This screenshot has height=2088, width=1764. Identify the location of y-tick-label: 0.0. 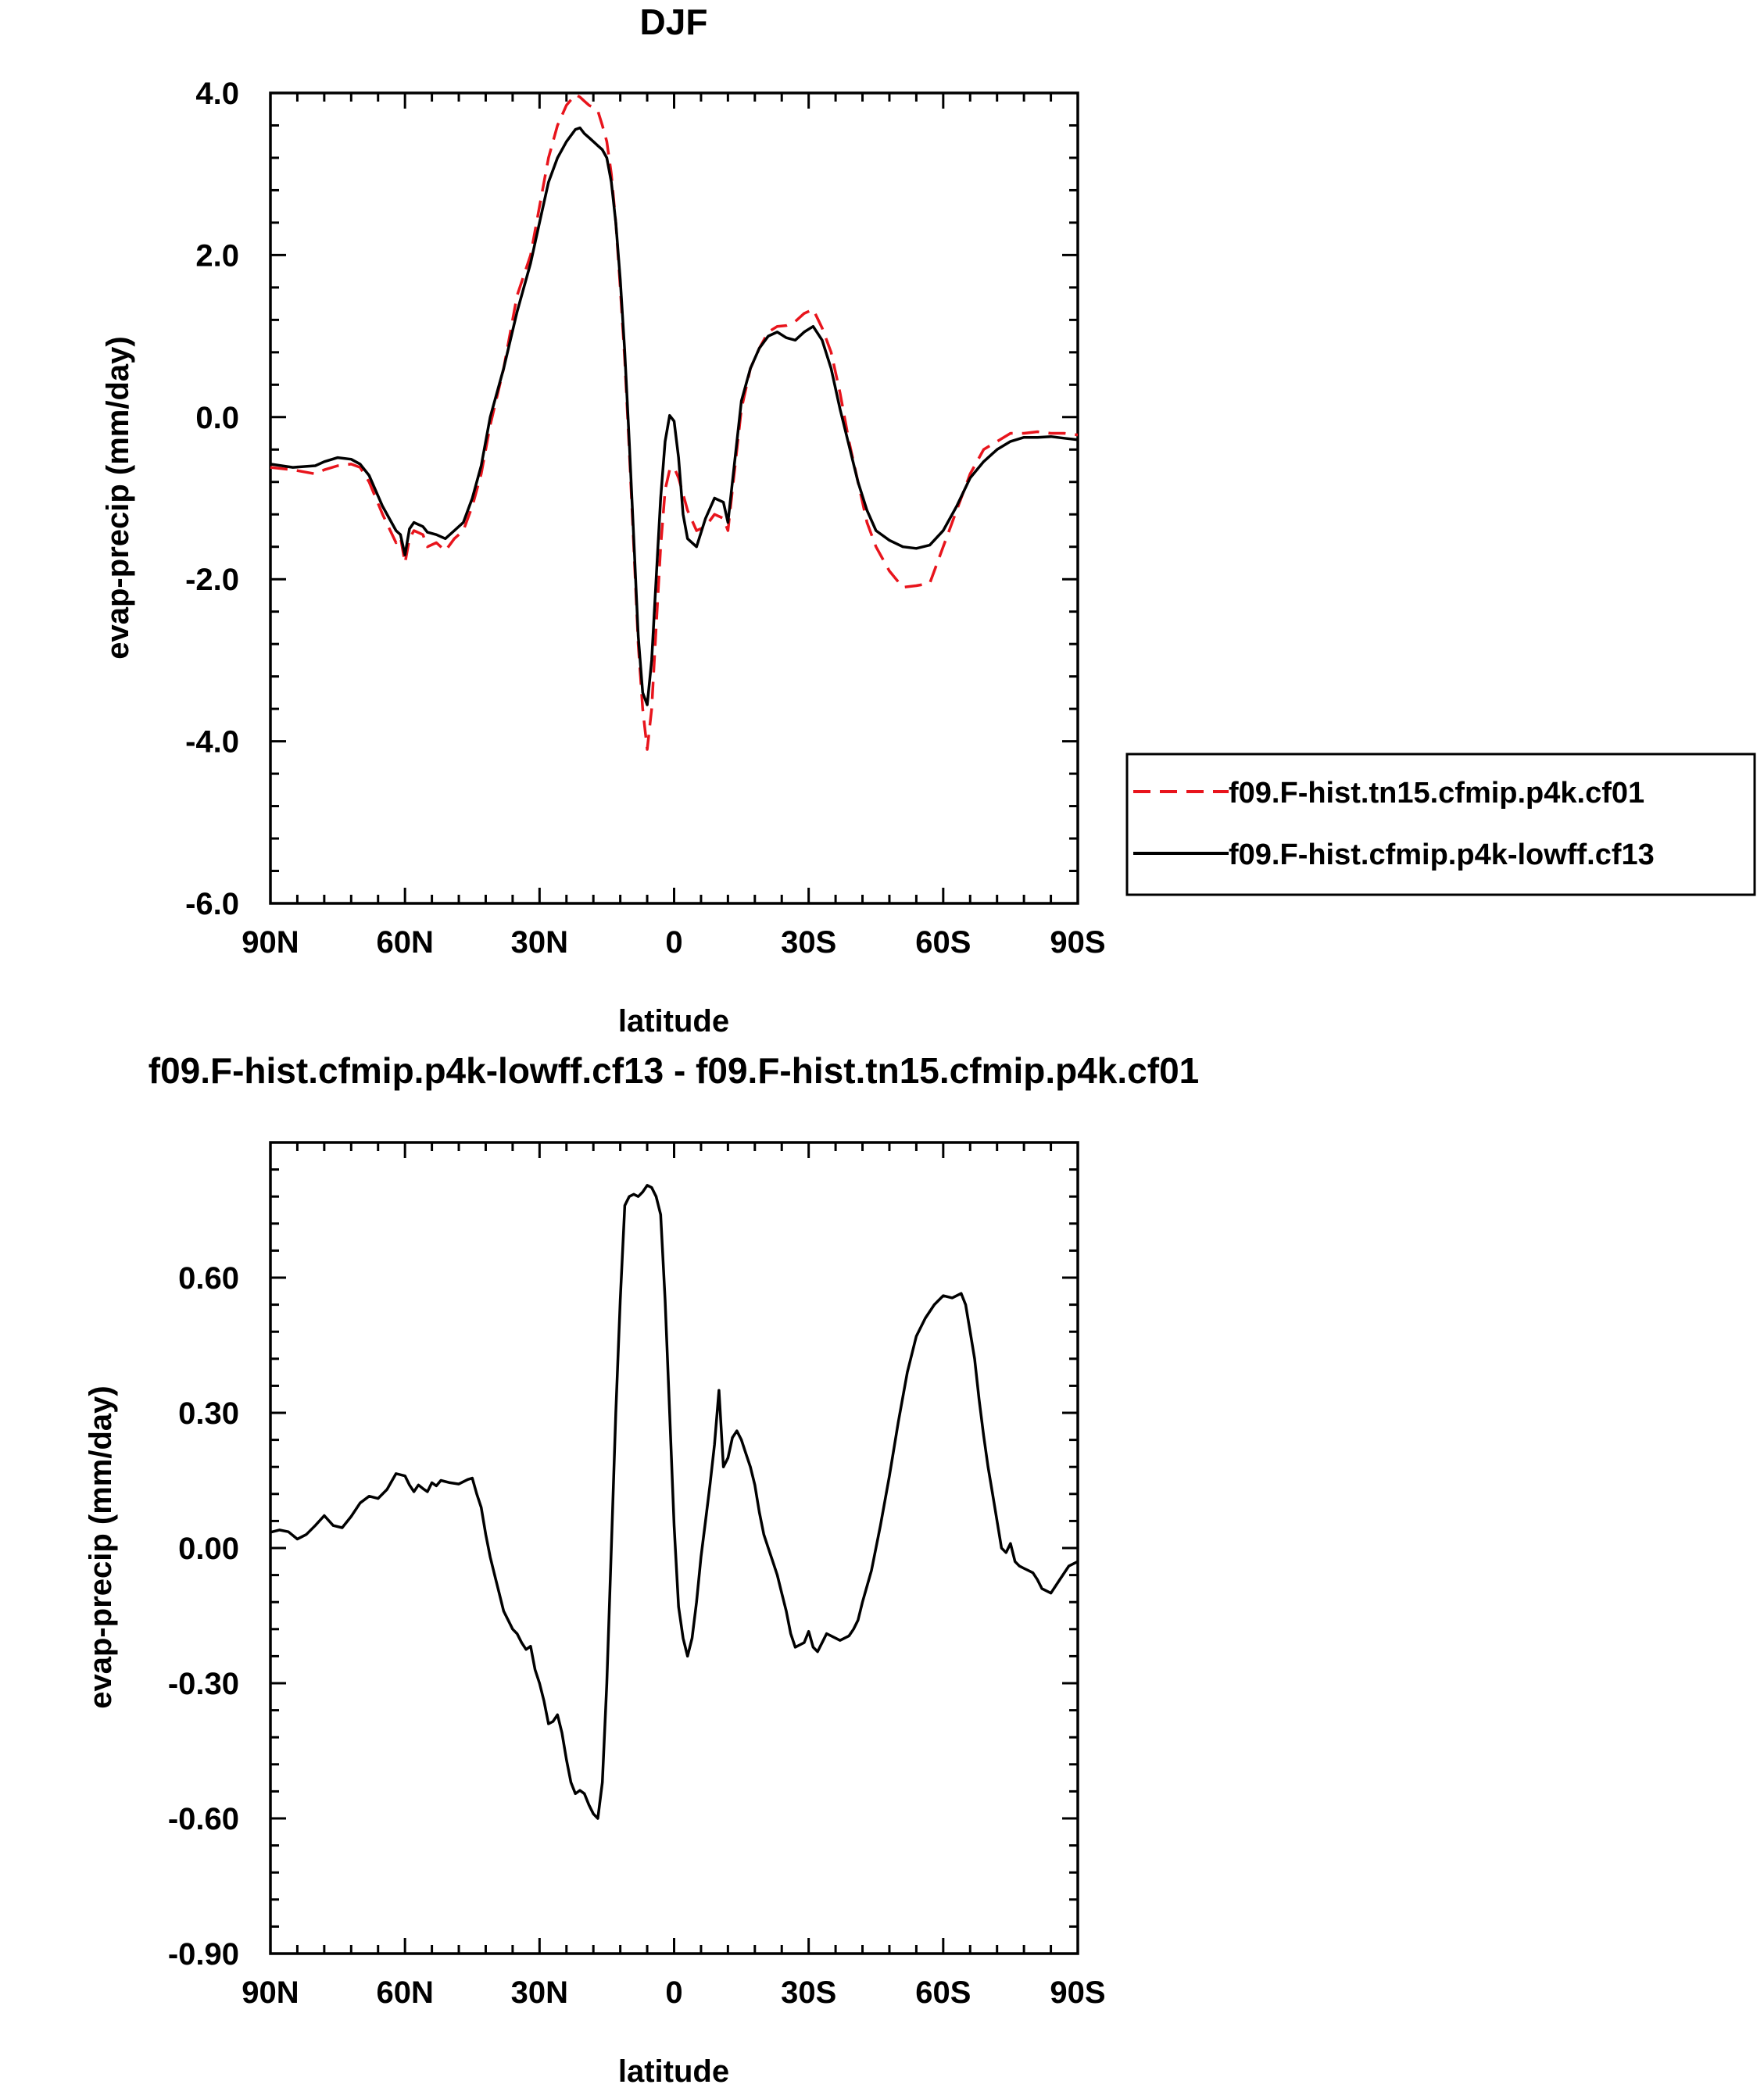
(217, 418).